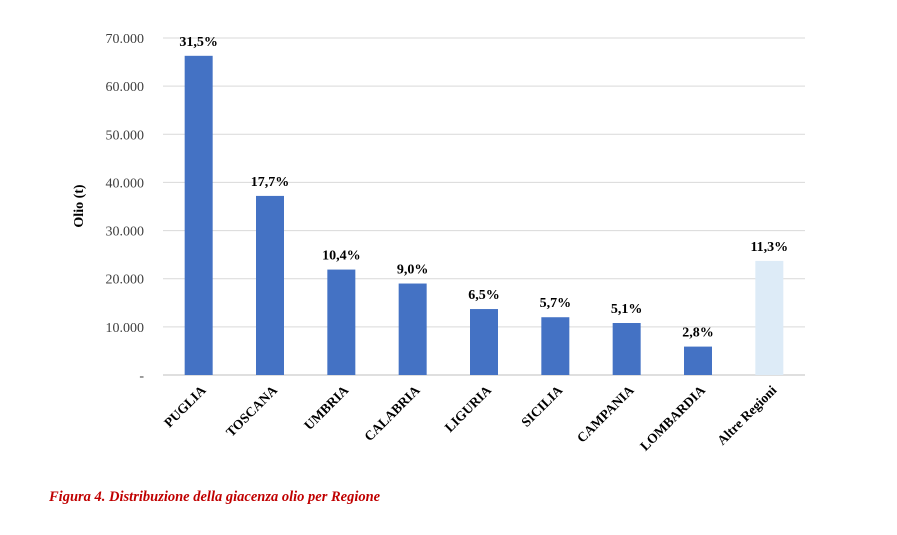  Describe the element at coordinates (555, 346) in the screenshot. I see `bar-sicilia` at that location.